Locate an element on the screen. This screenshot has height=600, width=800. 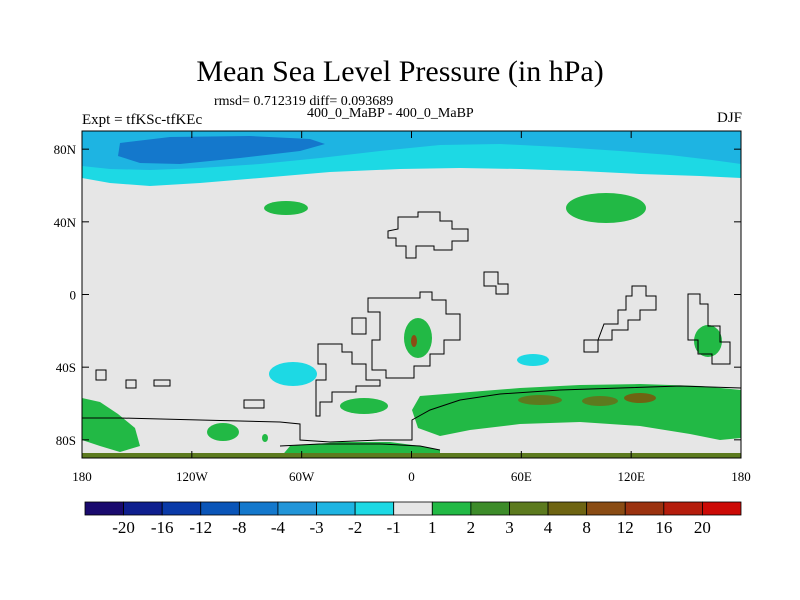
coastline-australia is located at coordinates (709, 329).